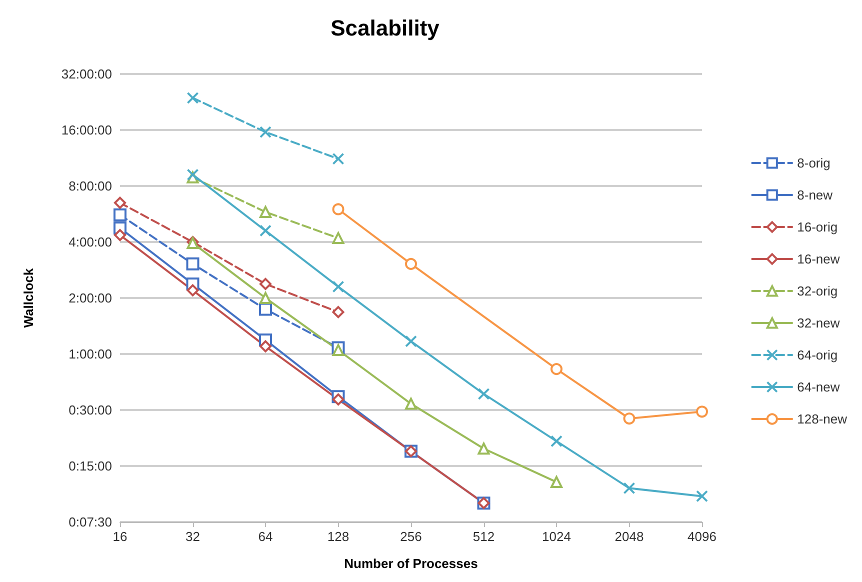  I want to click on x-tick-label: 4096, so click(702, 536).